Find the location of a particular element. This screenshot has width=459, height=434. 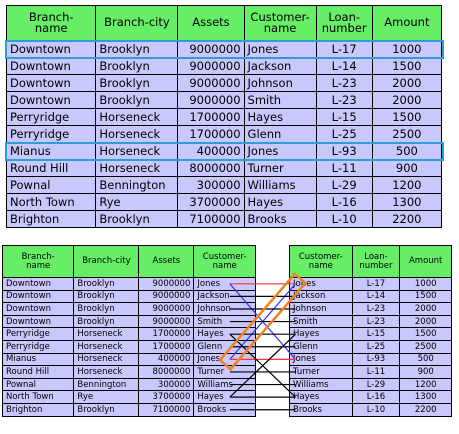

top-cell: L-16 is located at coordinates (344, 202).